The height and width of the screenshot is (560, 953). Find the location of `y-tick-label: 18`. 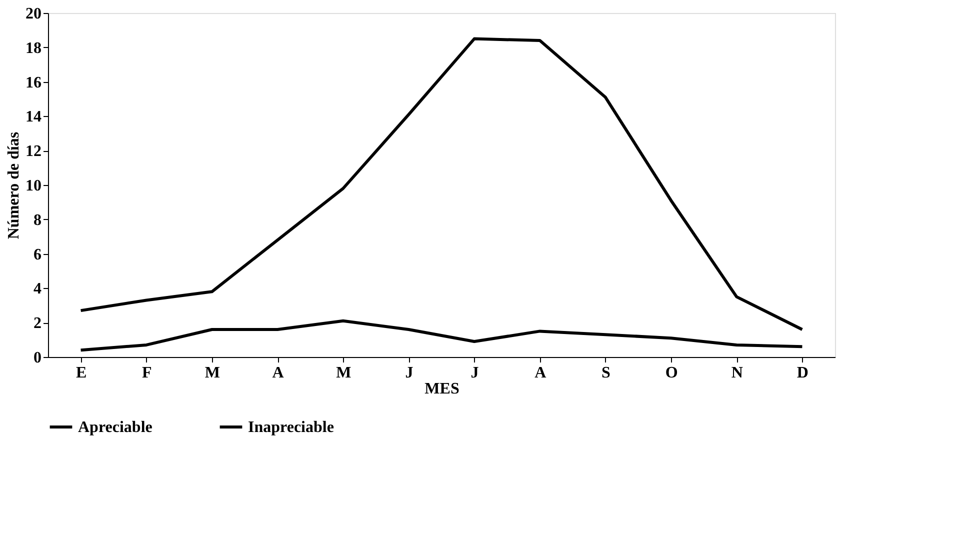

y-tick-label: 18 is located at coordinates (34, 48).